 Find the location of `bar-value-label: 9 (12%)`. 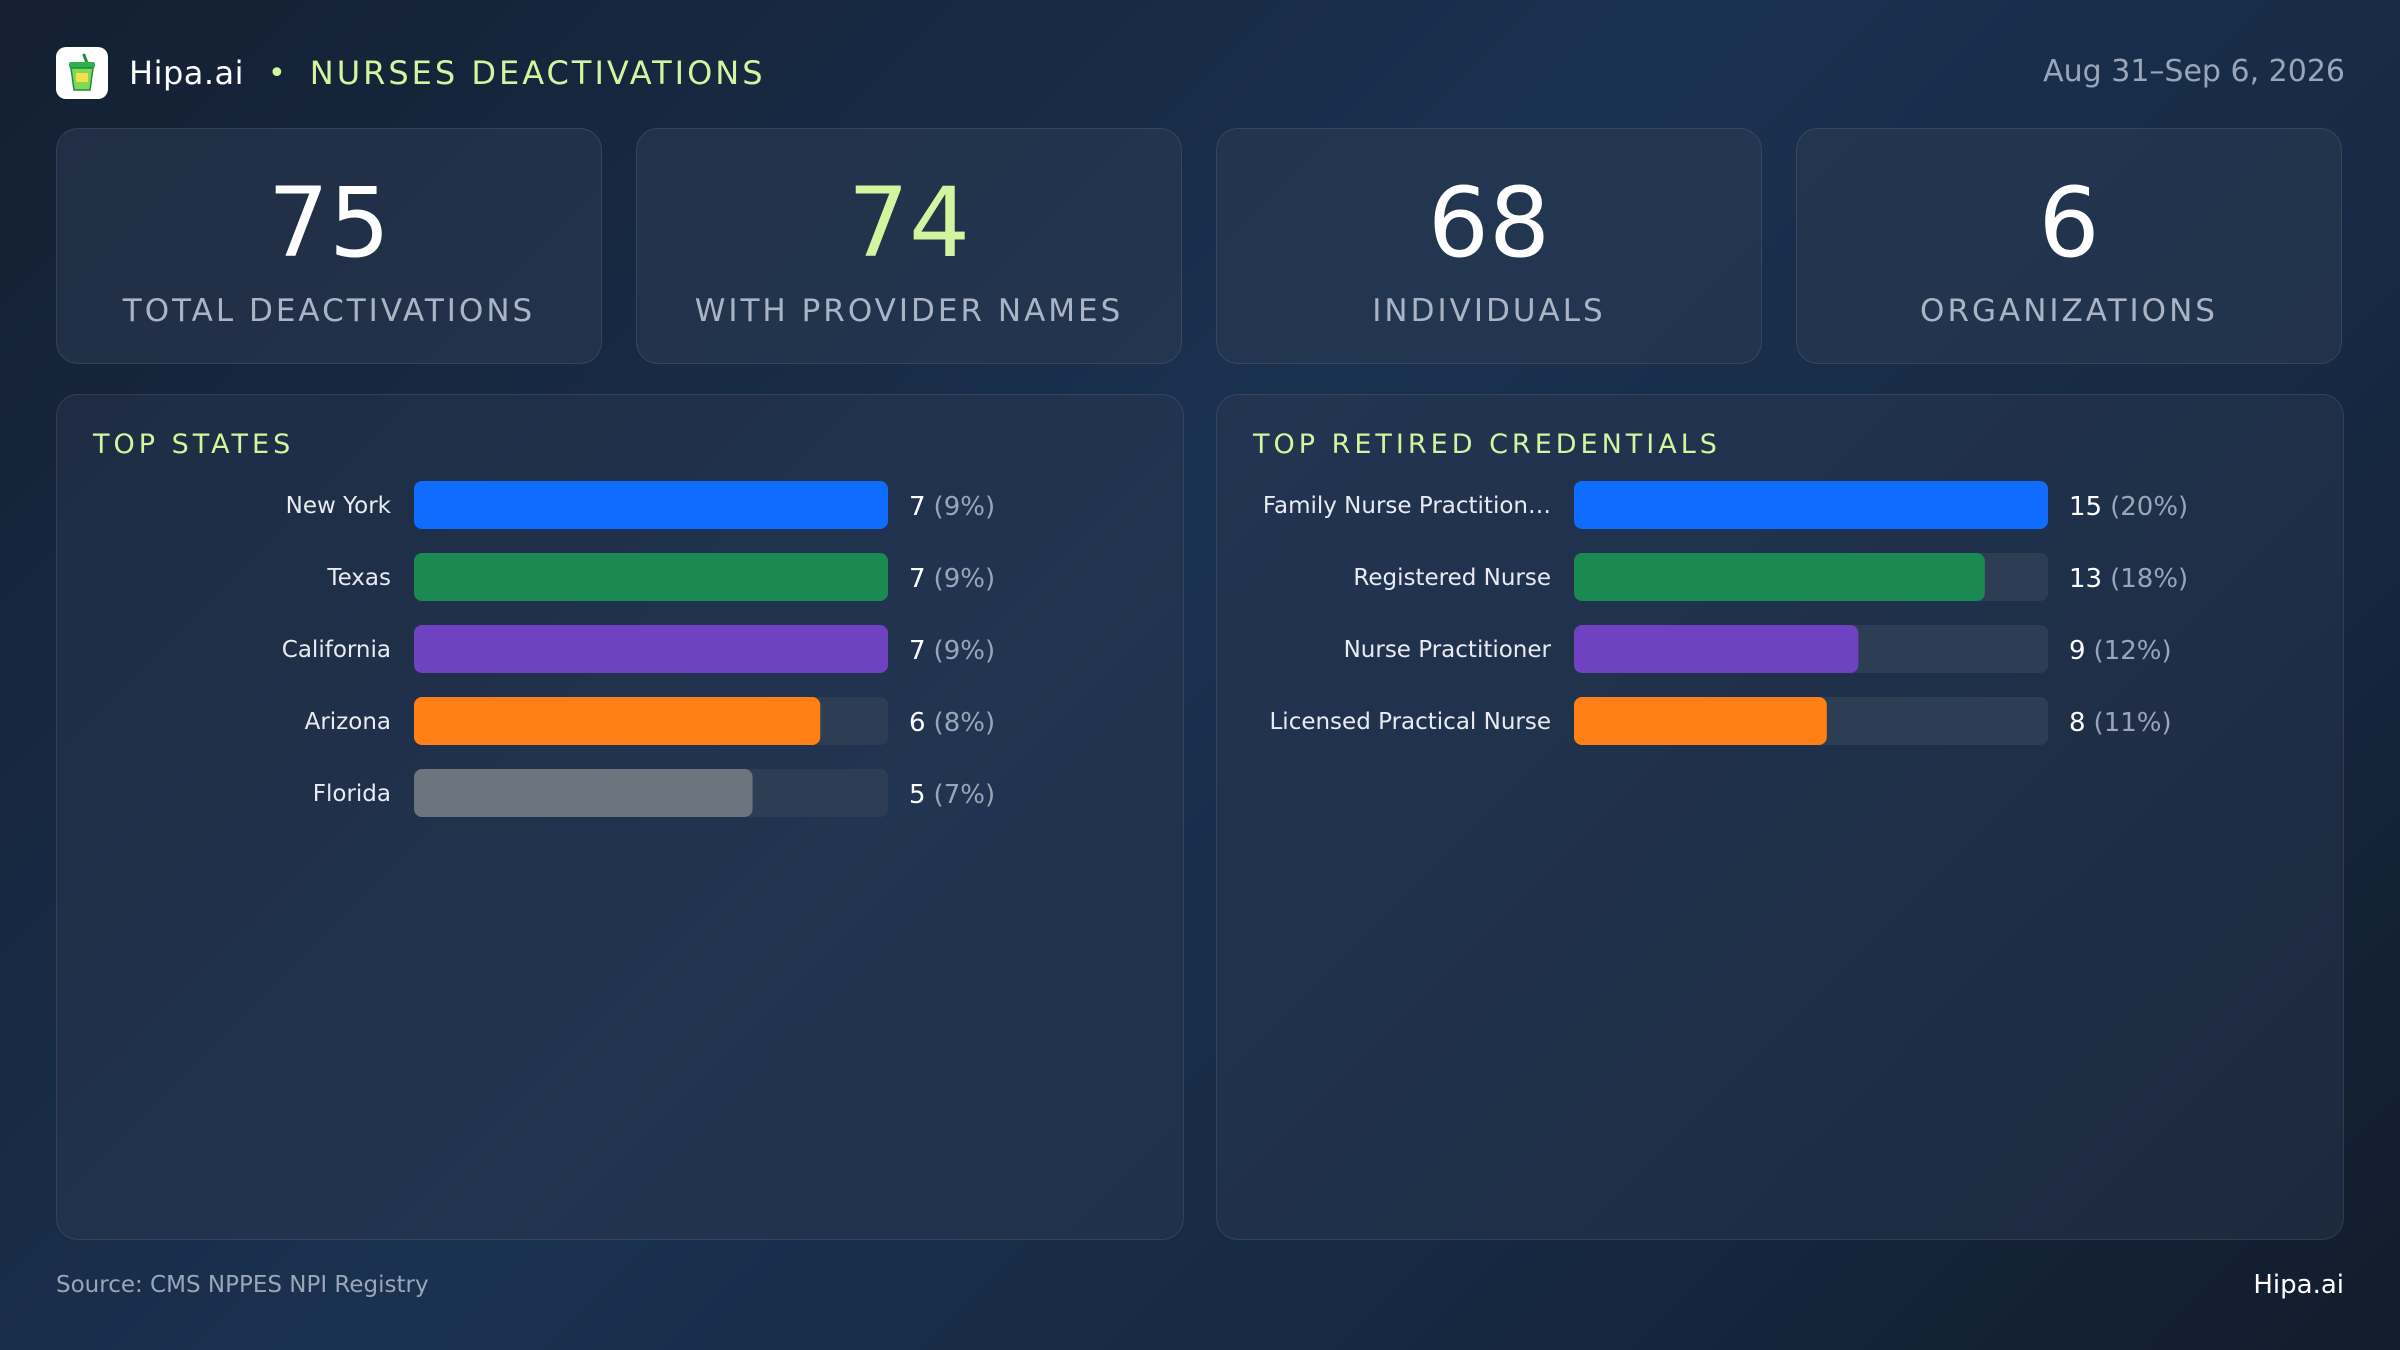

bar-value-label: 9 (12%) is located at coordinates (2120, 651).